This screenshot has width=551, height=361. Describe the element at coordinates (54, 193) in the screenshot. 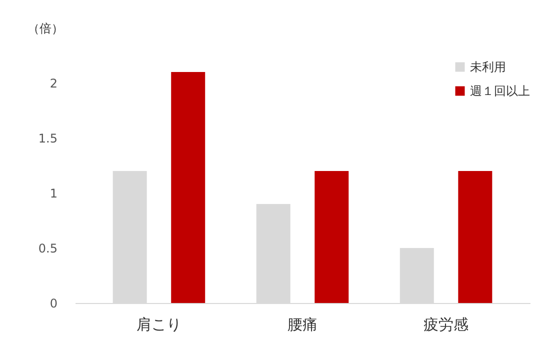

I see `y-tick-label: 1` at that location.